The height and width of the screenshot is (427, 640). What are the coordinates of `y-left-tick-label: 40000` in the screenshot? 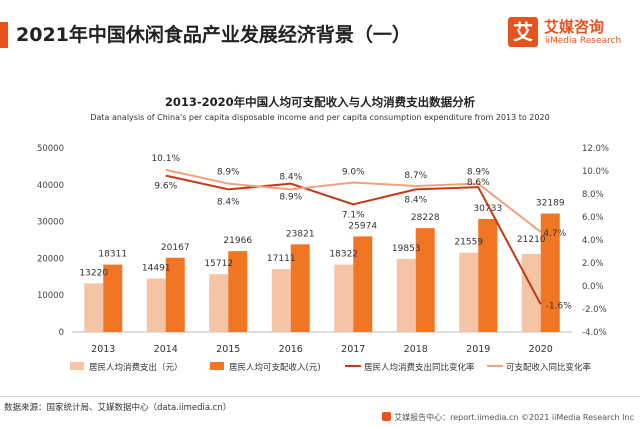 It's located at (50, 186).